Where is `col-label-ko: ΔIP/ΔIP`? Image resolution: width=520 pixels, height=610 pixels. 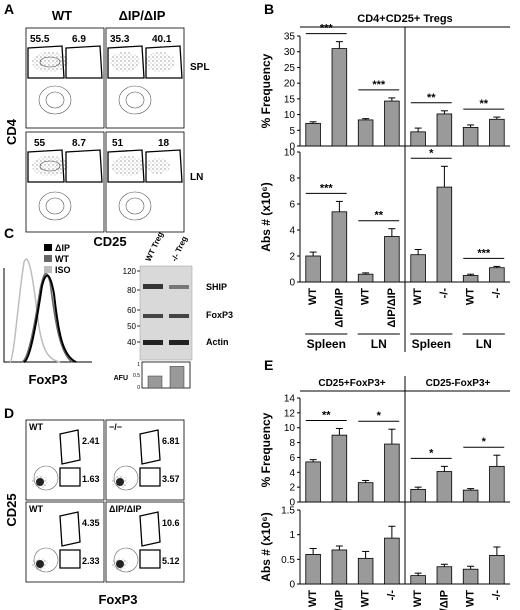 col-label-ko: ΔIP/ΔIP is located at coordinates (142, 15).